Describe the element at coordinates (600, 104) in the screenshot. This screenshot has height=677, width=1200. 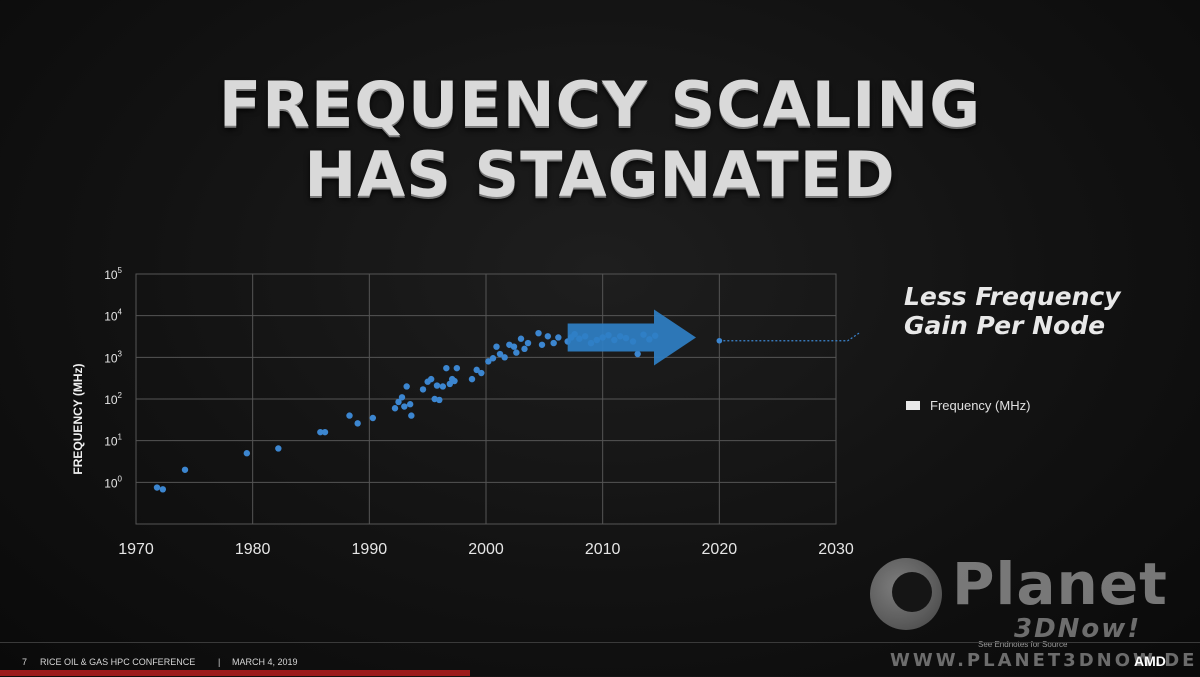
I see `title-line-1: FREQUENCY SCALING` at that location.